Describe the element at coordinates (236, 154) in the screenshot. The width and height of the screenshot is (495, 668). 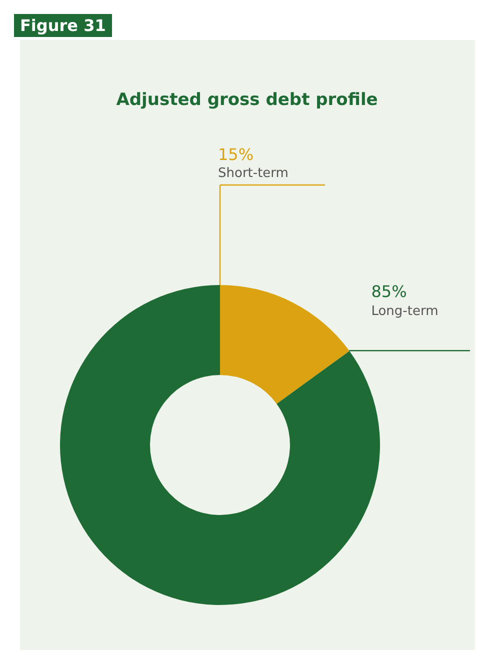
I see `data-label: 15%` at that location.